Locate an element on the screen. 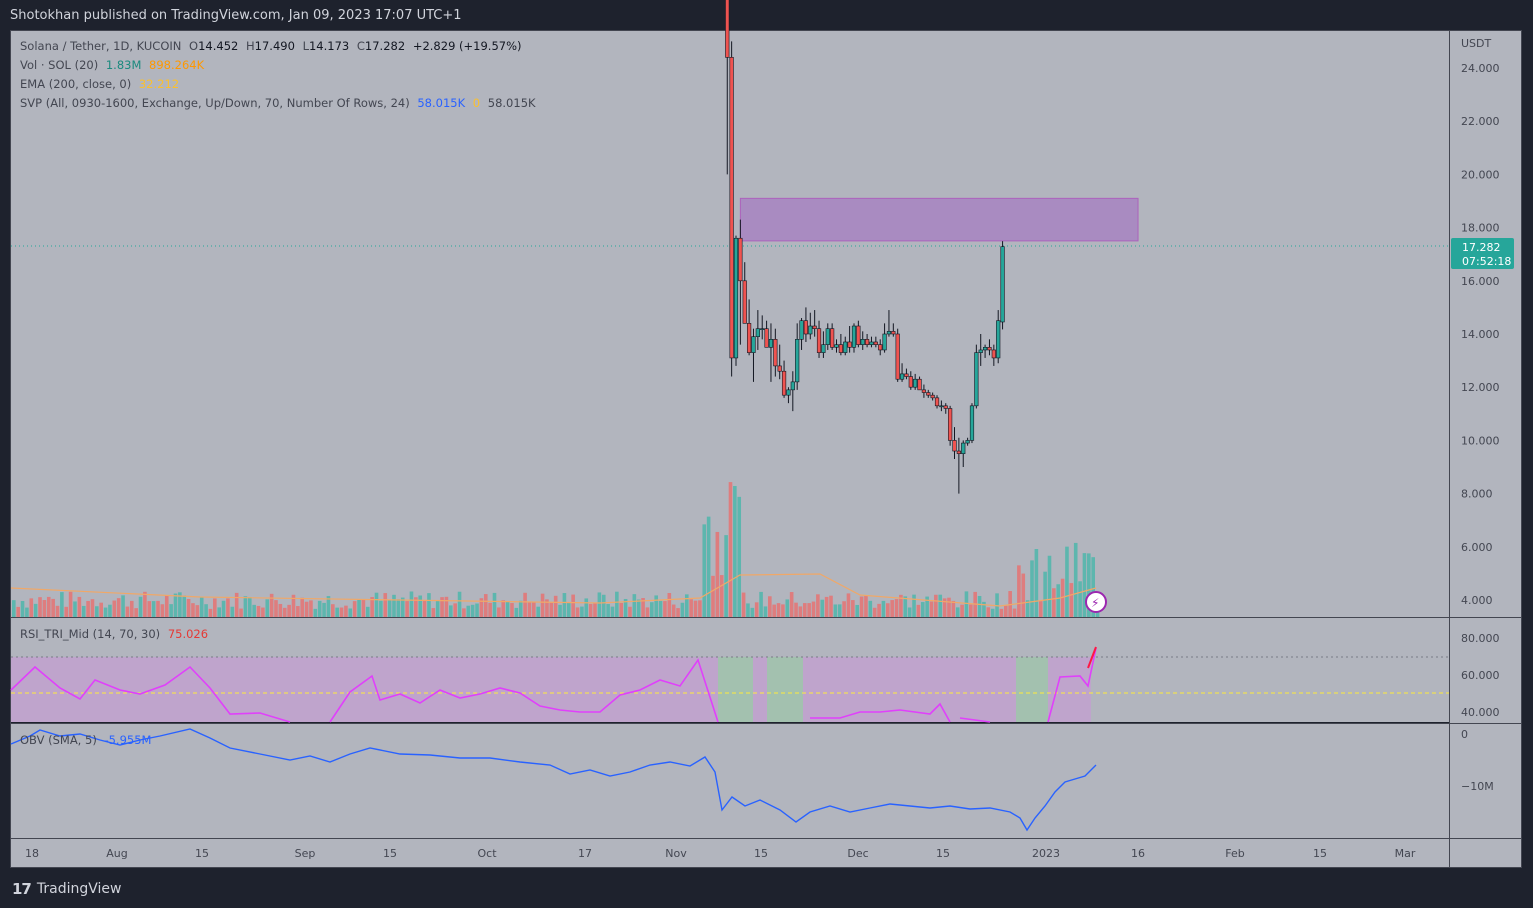 The height and width of the screenshot is (908, 1533). volume-legend: Vol · SOL (20) 1.83M 898.264K is located at coordinates (114, 65).